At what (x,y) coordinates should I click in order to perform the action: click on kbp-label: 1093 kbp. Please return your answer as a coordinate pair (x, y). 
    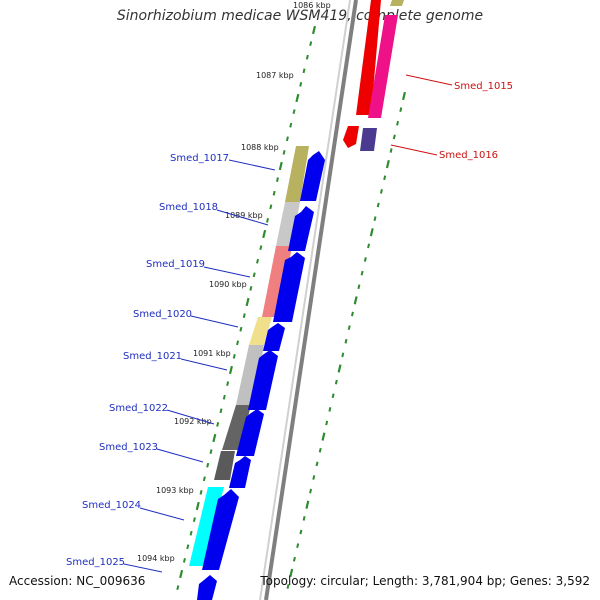
    Looking at the image, I should click on (175, 490).